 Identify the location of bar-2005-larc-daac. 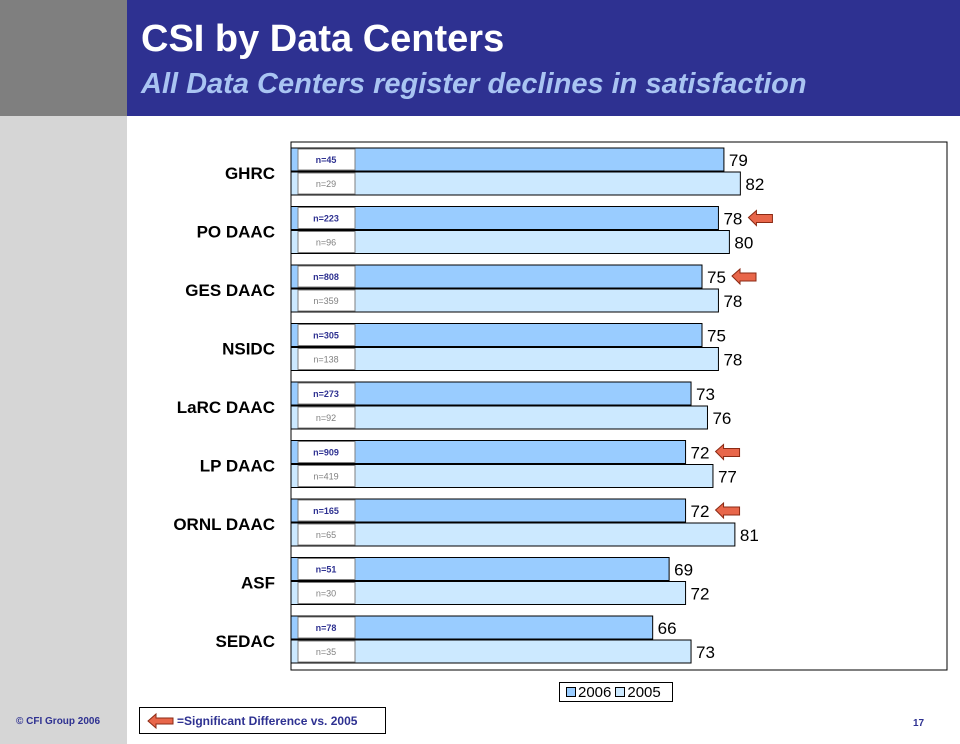
(499, 417).